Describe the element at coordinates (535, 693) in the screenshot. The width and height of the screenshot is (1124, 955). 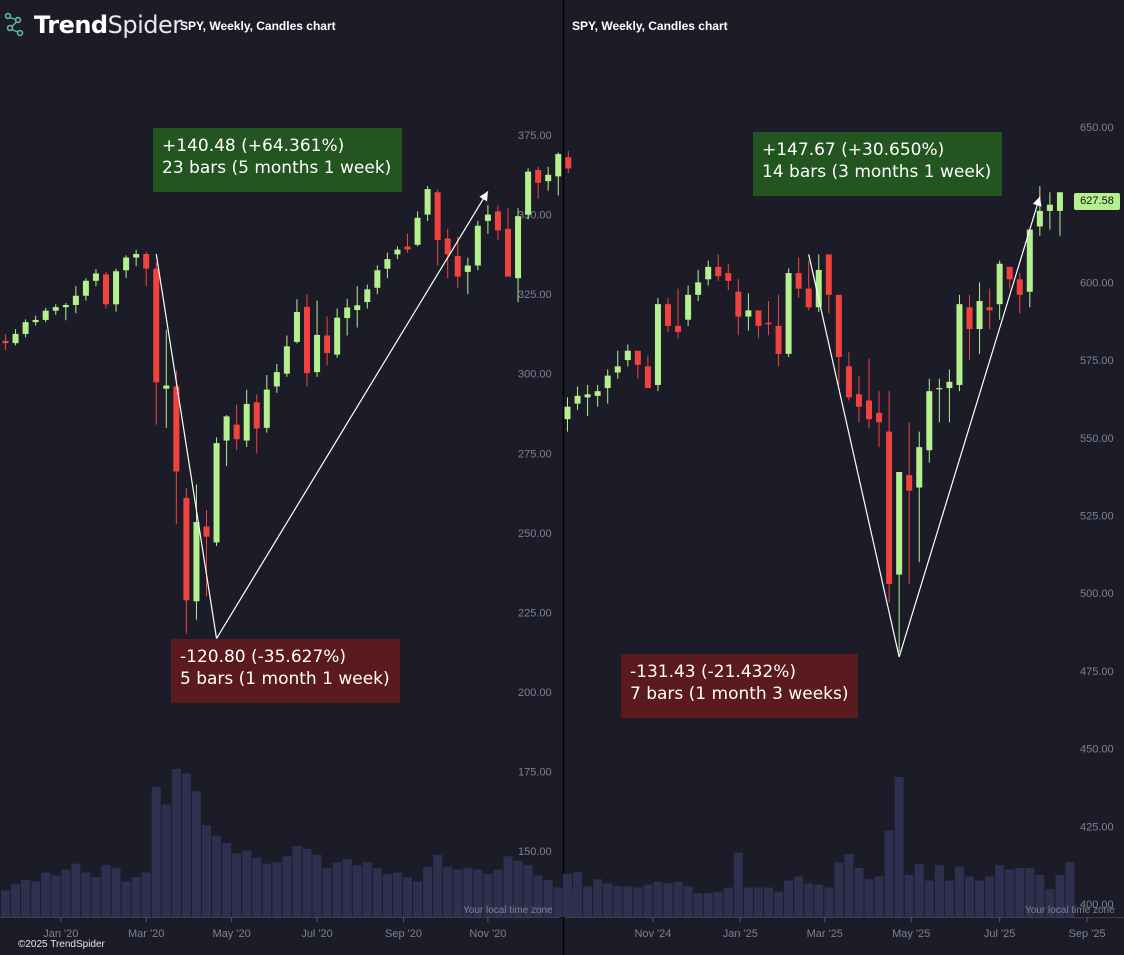
I see `left-y-tick-7: 200.00` at that location.